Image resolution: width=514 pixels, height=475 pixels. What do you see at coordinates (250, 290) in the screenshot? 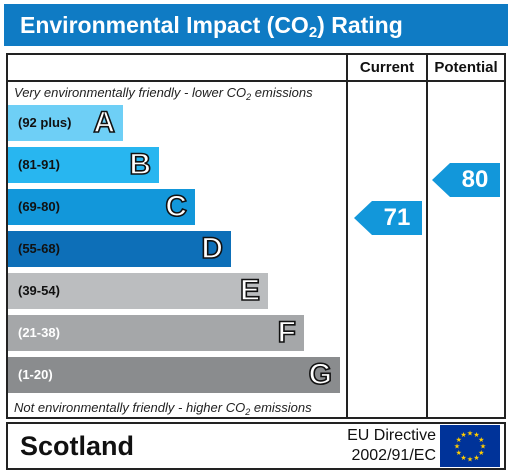
I see `band-letter: E` at bounding box center [250, 290].